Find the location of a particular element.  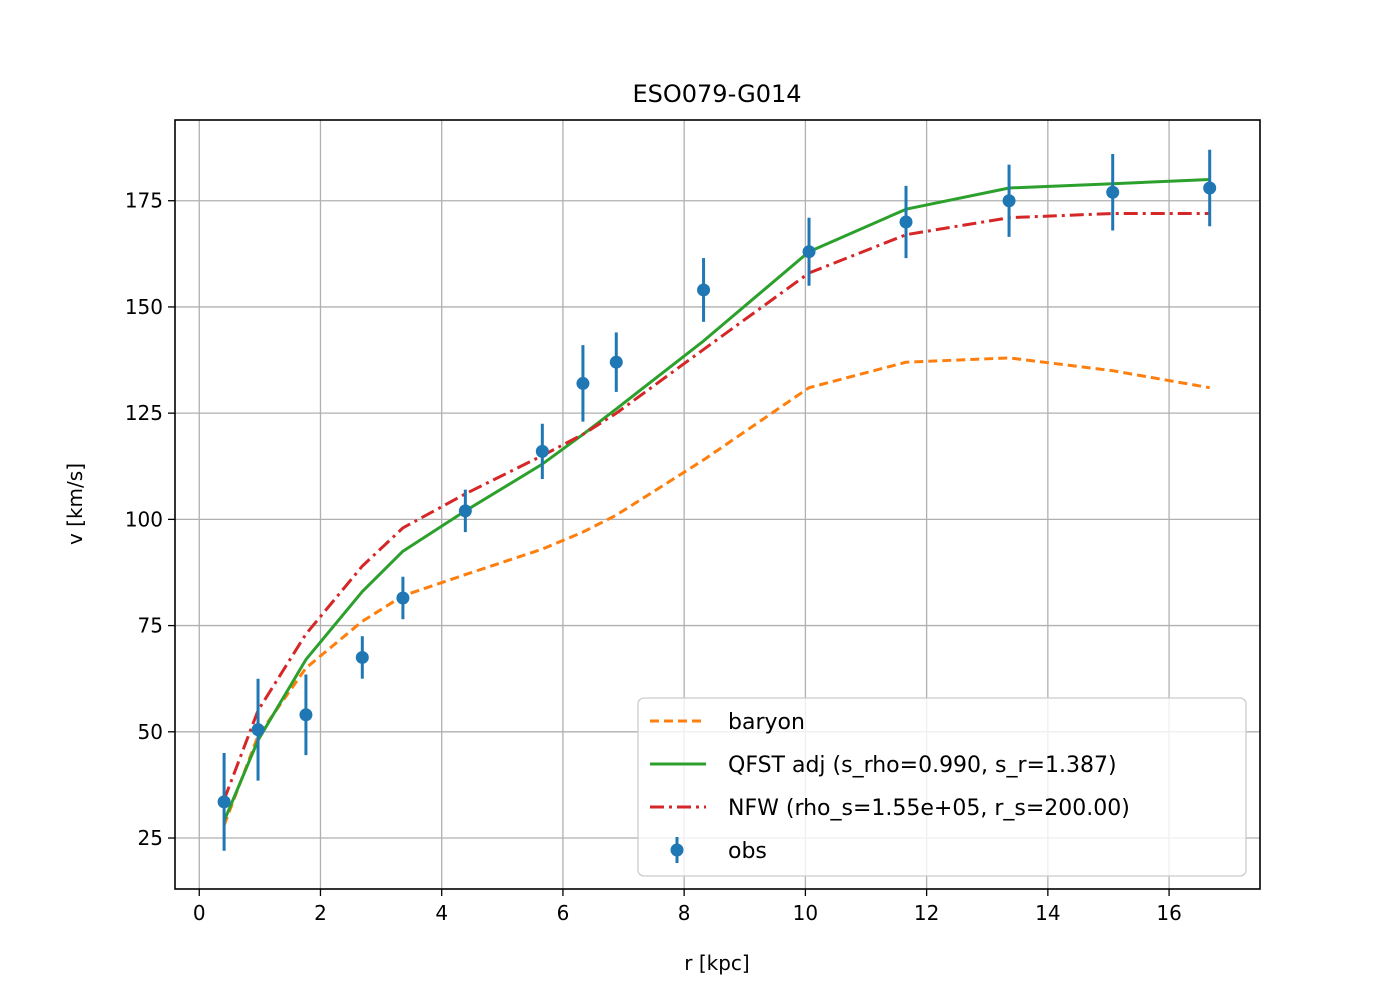

y-tick-label: 125 is located at coordinates (144, 413).